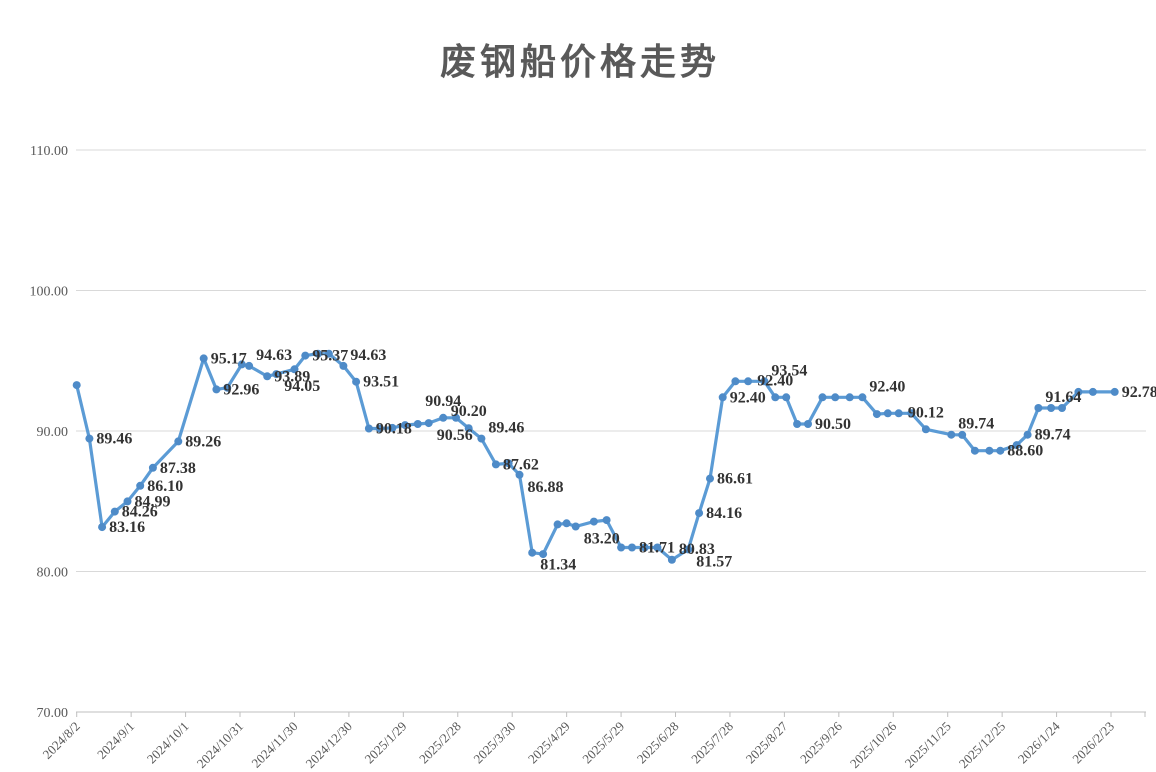 This screenshot has width=1156, height=772. I want to click on x-axis-label: 2025/4/29, so click(549, 743).